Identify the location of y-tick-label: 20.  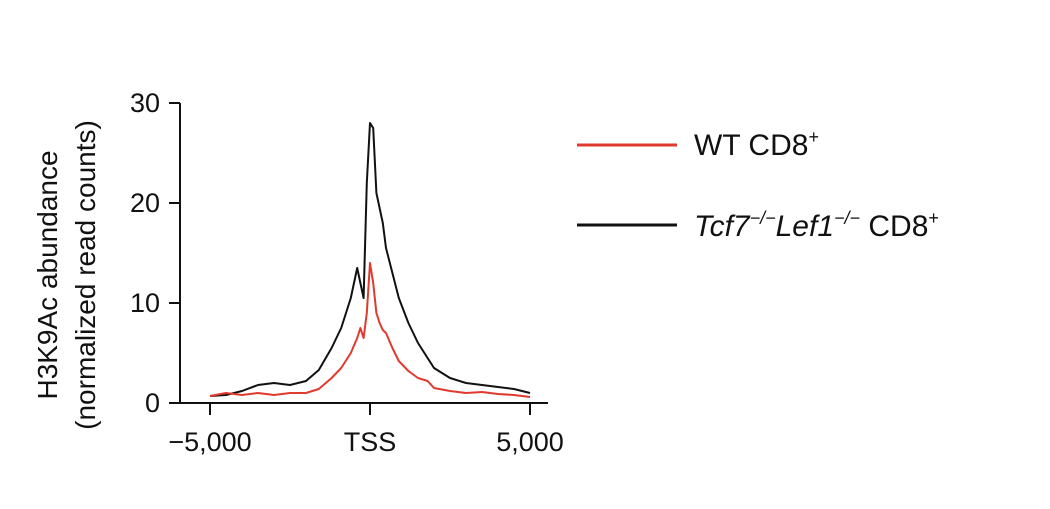
(145, 203).